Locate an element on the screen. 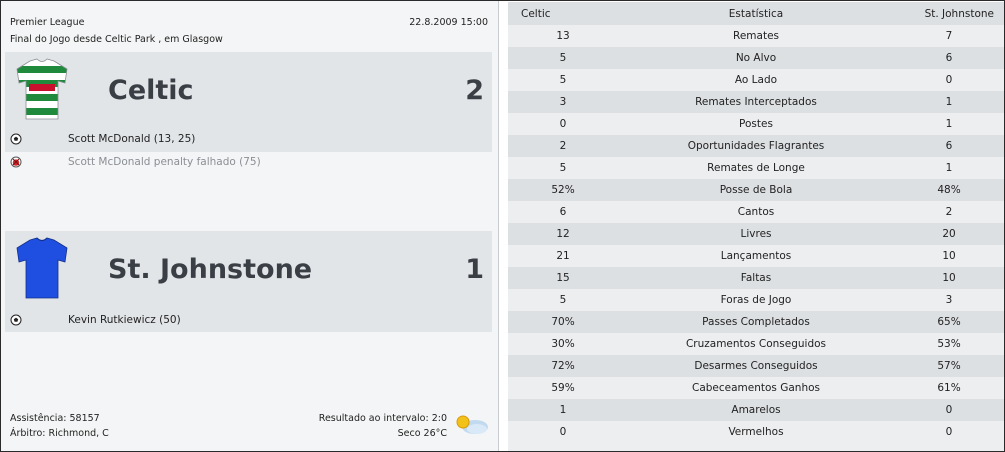  statistic-name: Remates is located at coordinates (756, 36).